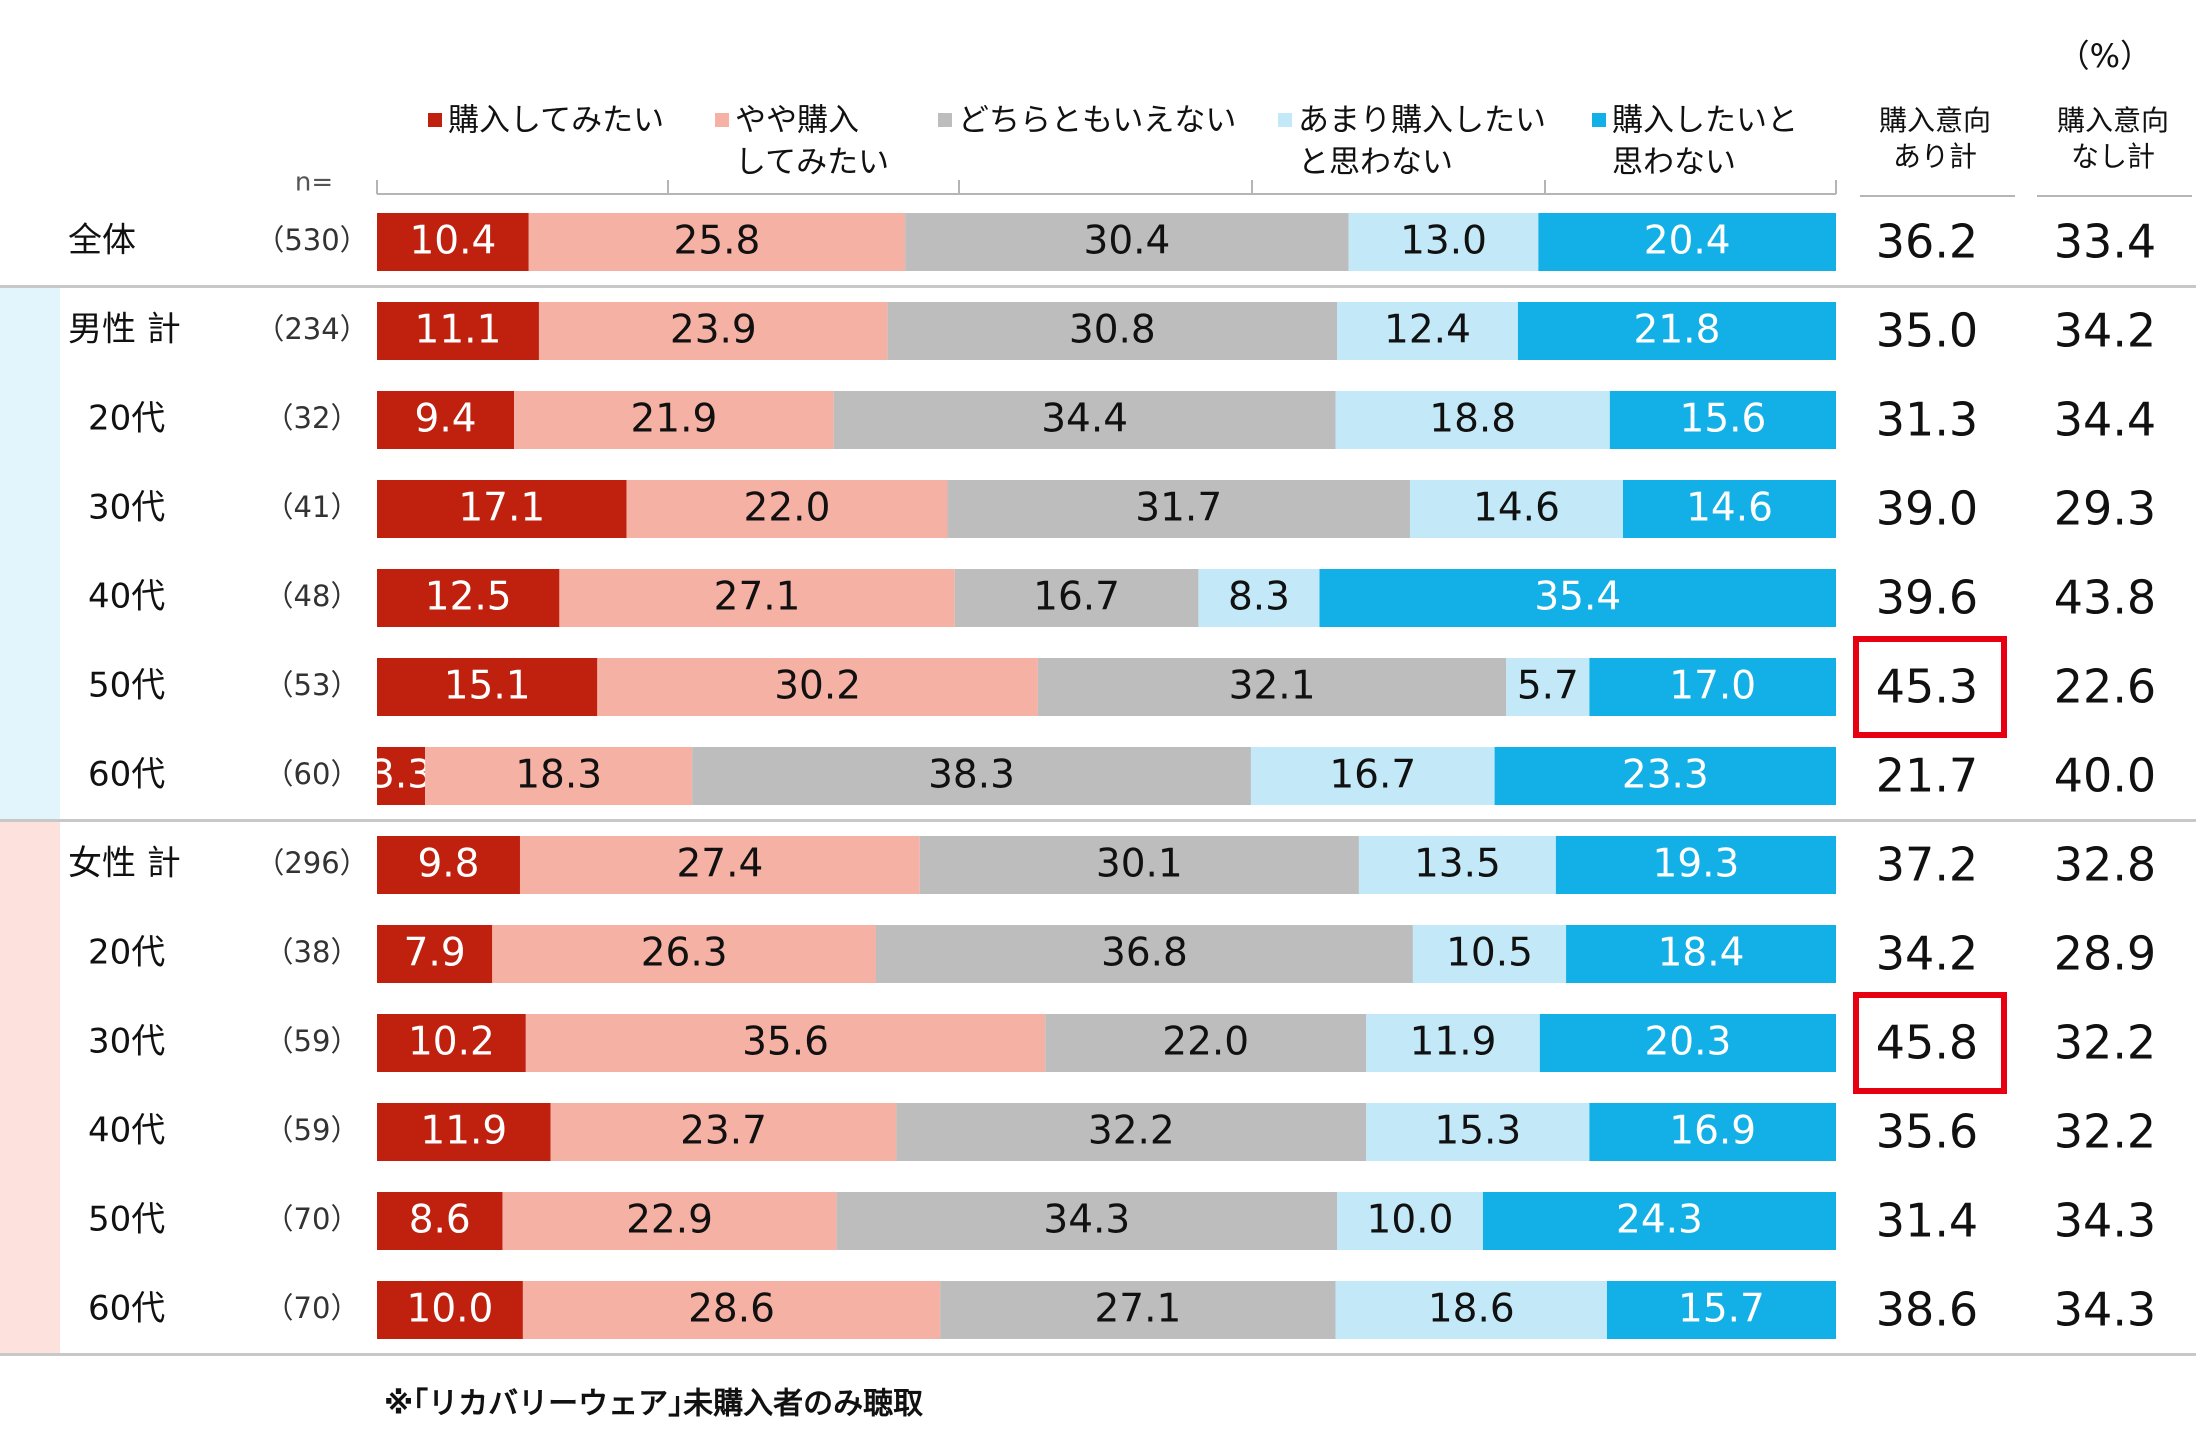  What do you see at coordinates (1927, 954) in the screenshot?
I see `purchase-intent-yes-total: 34.2` at bounding box center [1927, 954].